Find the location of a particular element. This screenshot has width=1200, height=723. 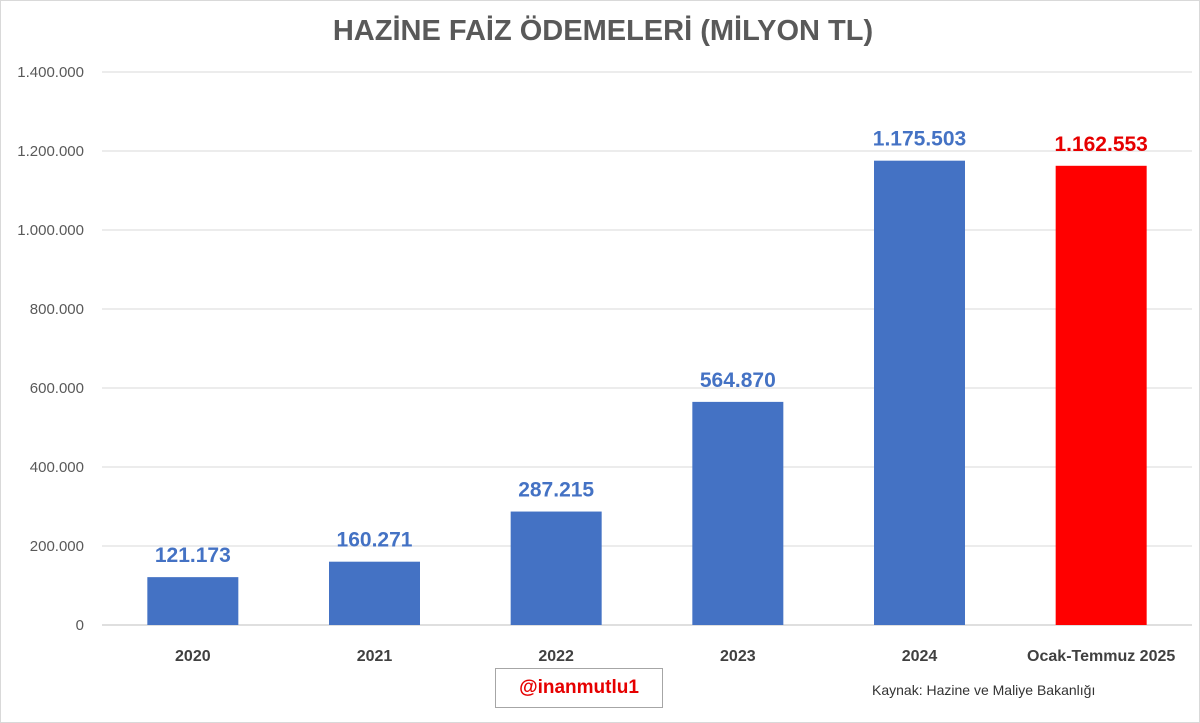

x-tick-label: 2021 is located at coordinates (375, 656).